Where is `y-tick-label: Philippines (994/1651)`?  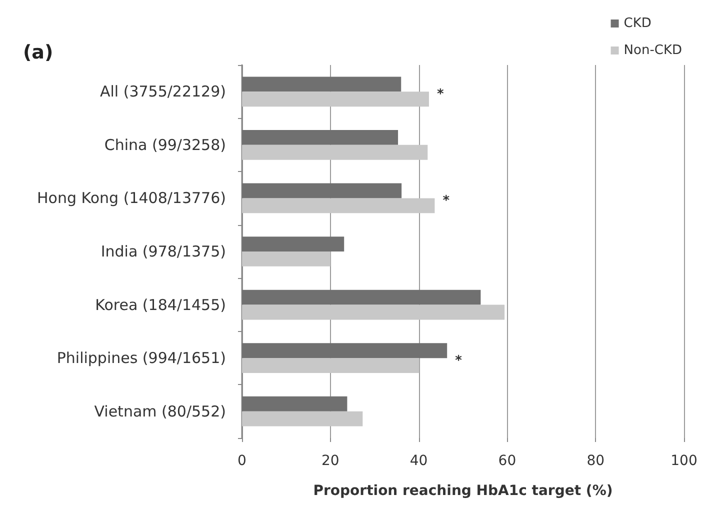 y-tick-label: Philippines (994/1651) is located at coordinates (141, 358).